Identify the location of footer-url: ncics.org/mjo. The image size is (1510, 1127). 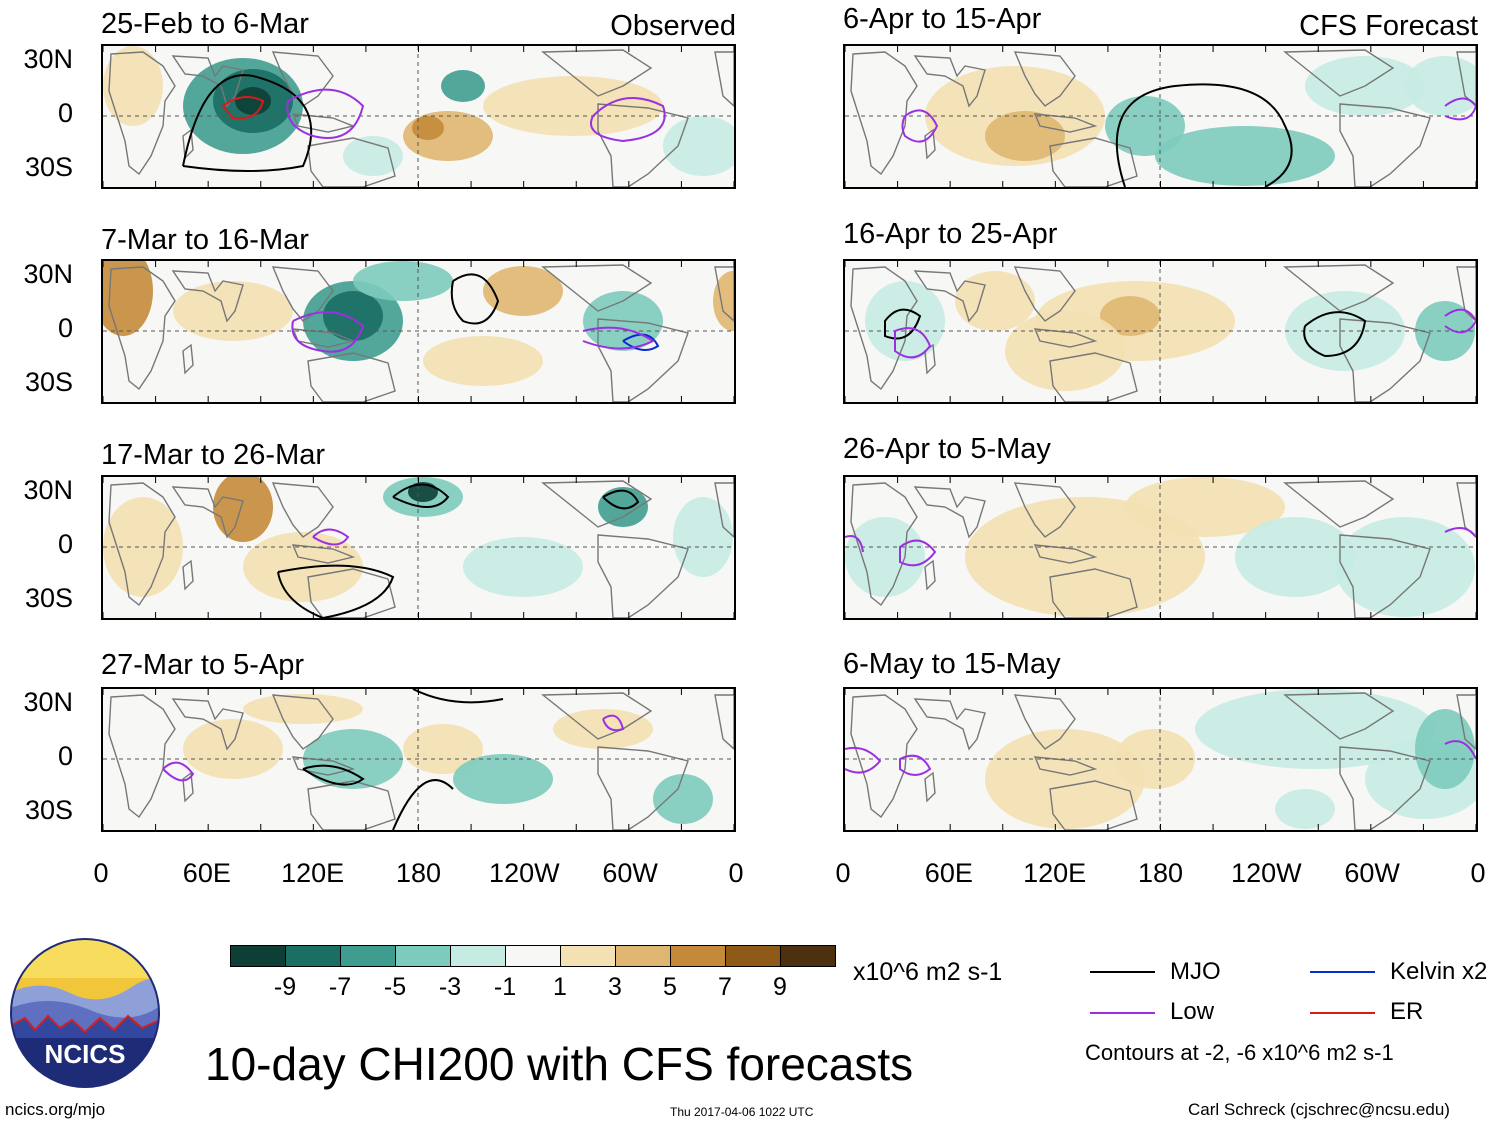
(55, 1109).